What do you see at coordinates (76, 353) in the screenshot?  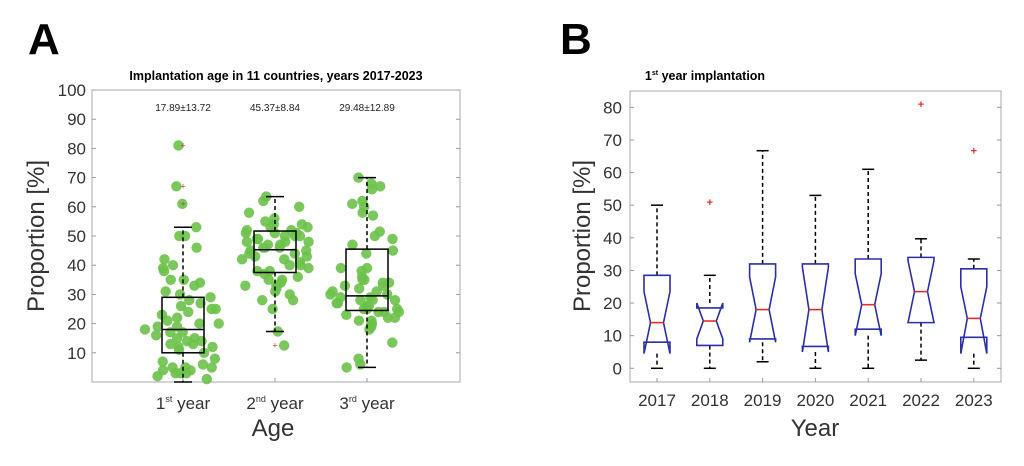 I see `y-tick-label: 10` at bounding box center [76, 353].